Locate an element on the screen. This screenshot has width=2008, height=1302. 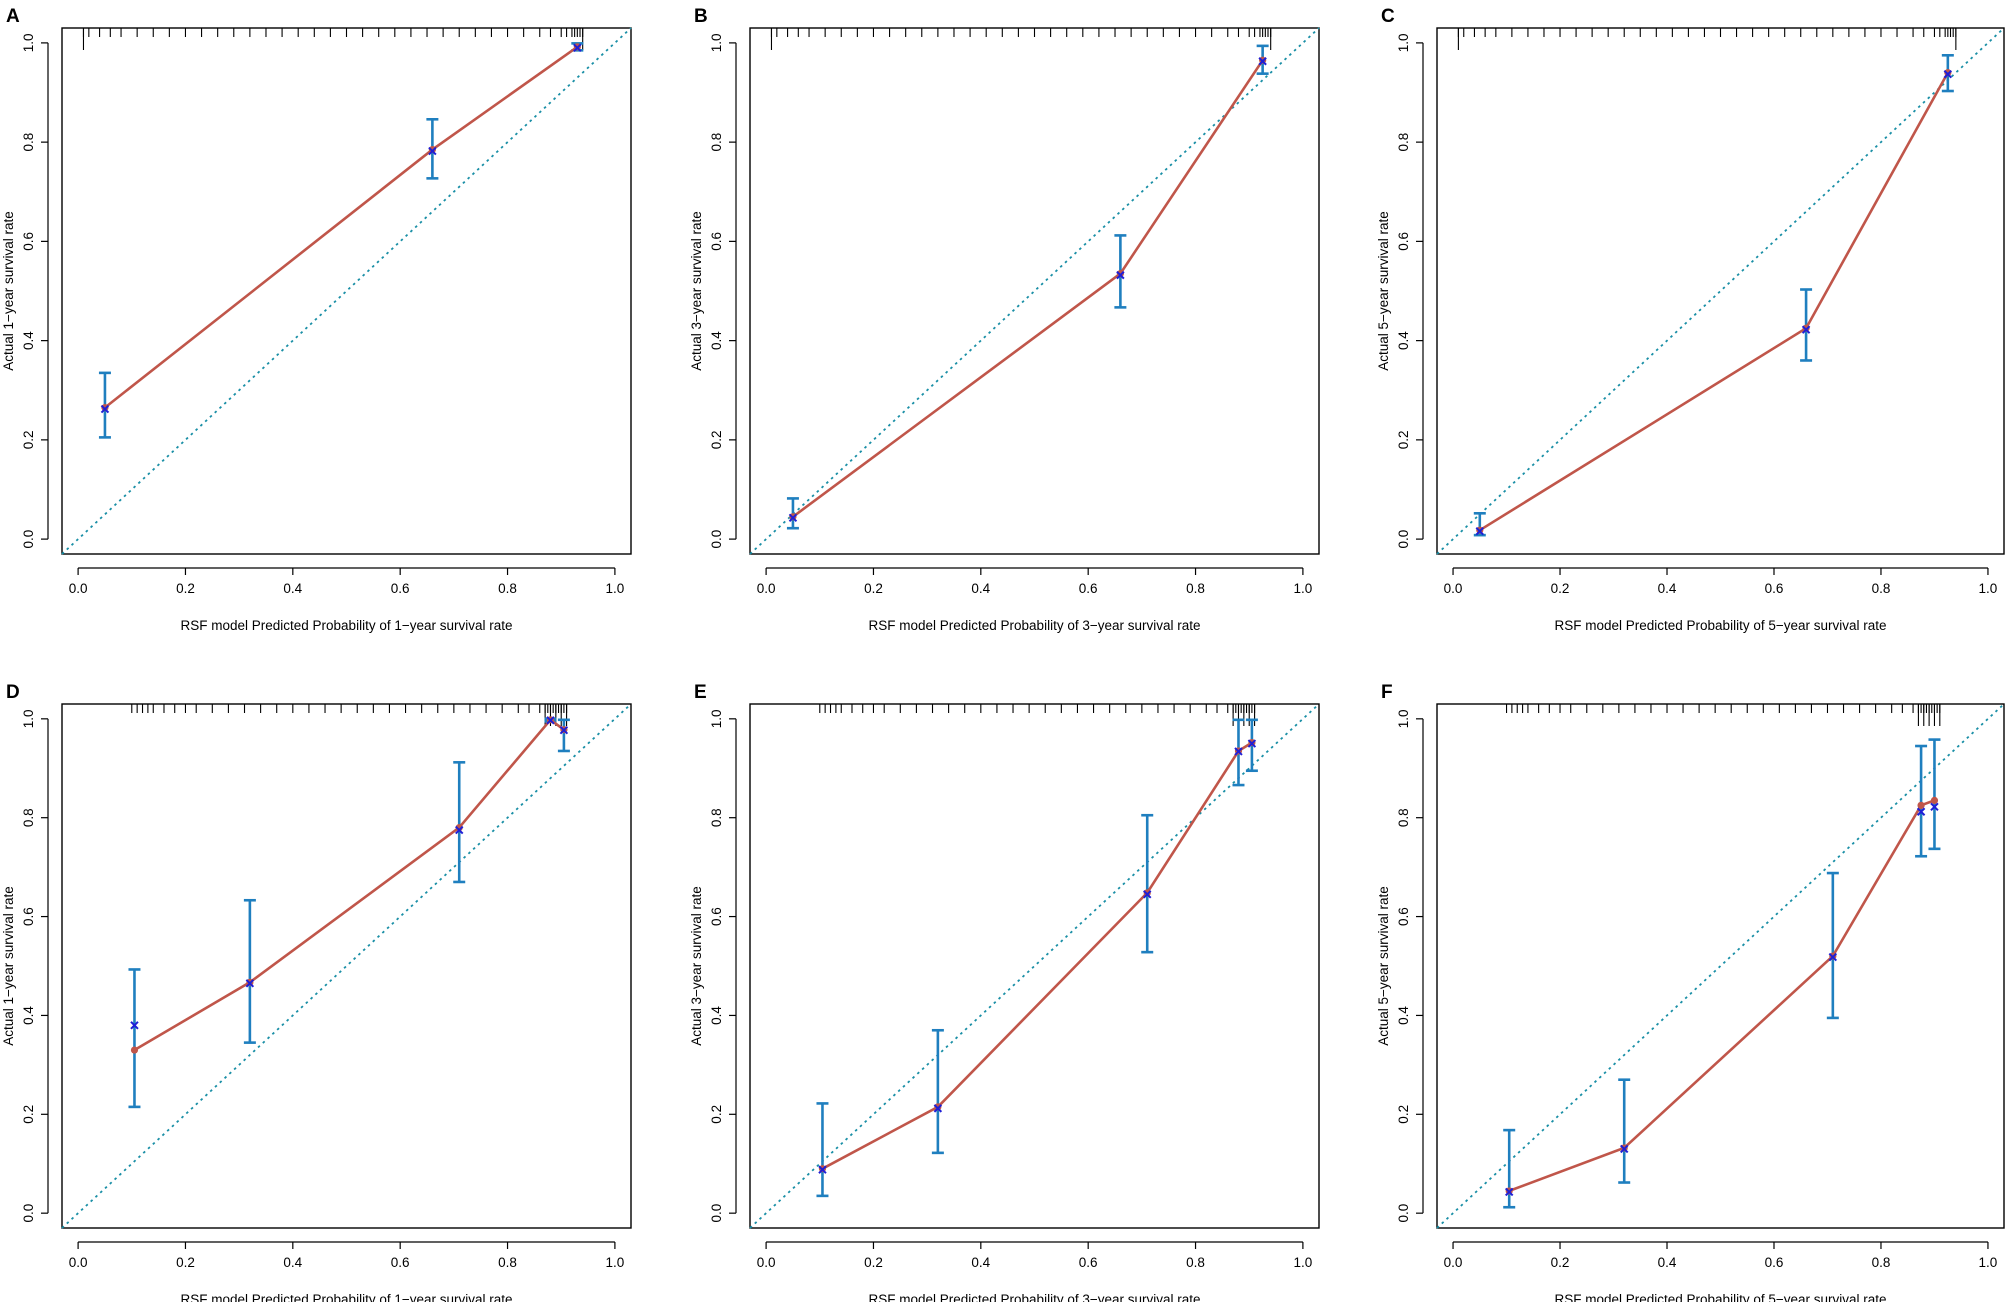
plot-frame is located at coordinates (1034, 966).